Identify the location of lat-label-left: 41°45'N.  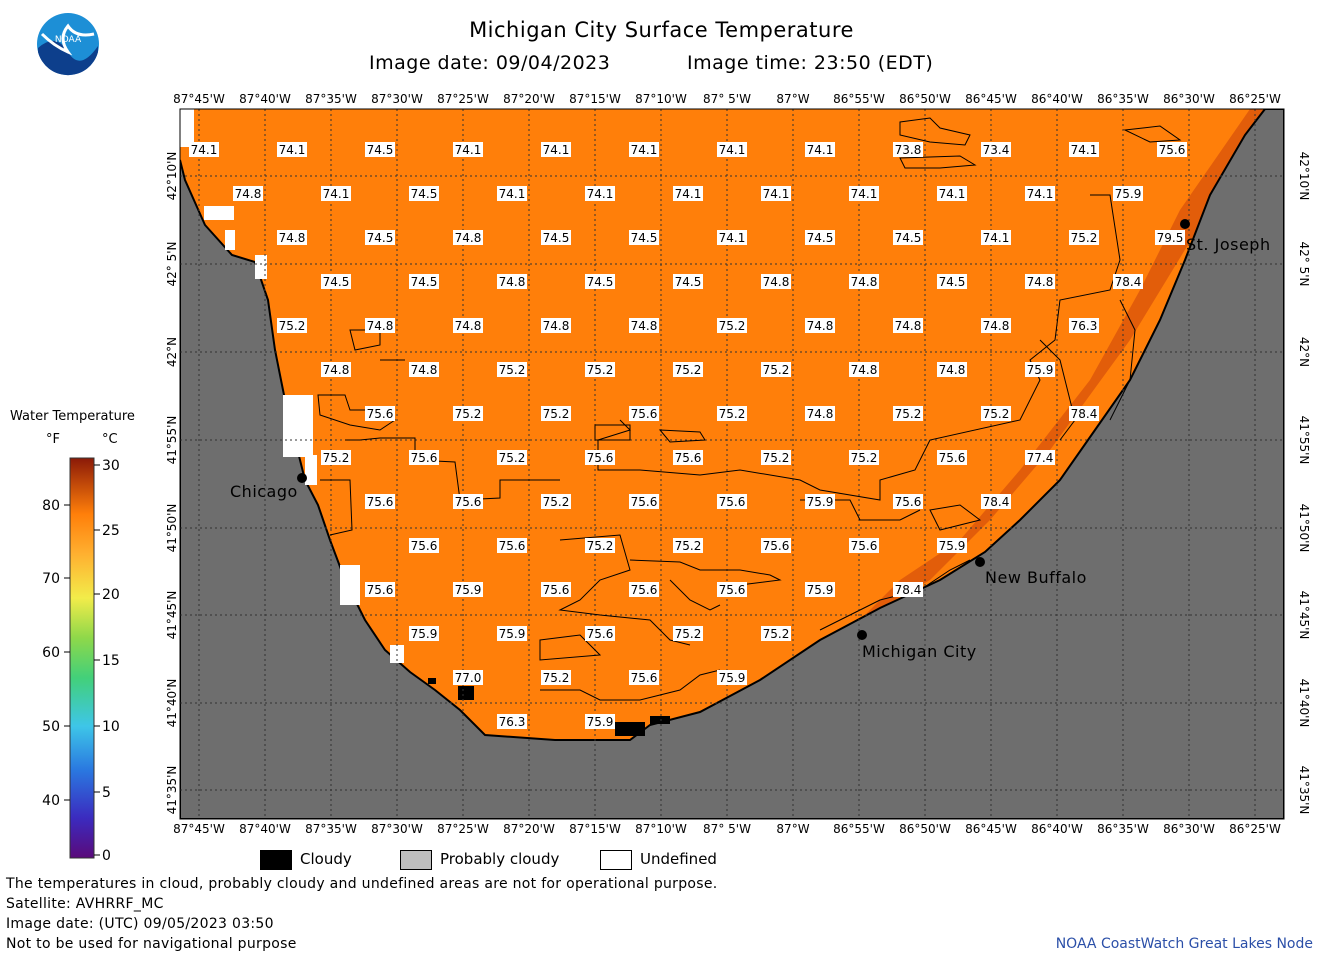
(172, 615).